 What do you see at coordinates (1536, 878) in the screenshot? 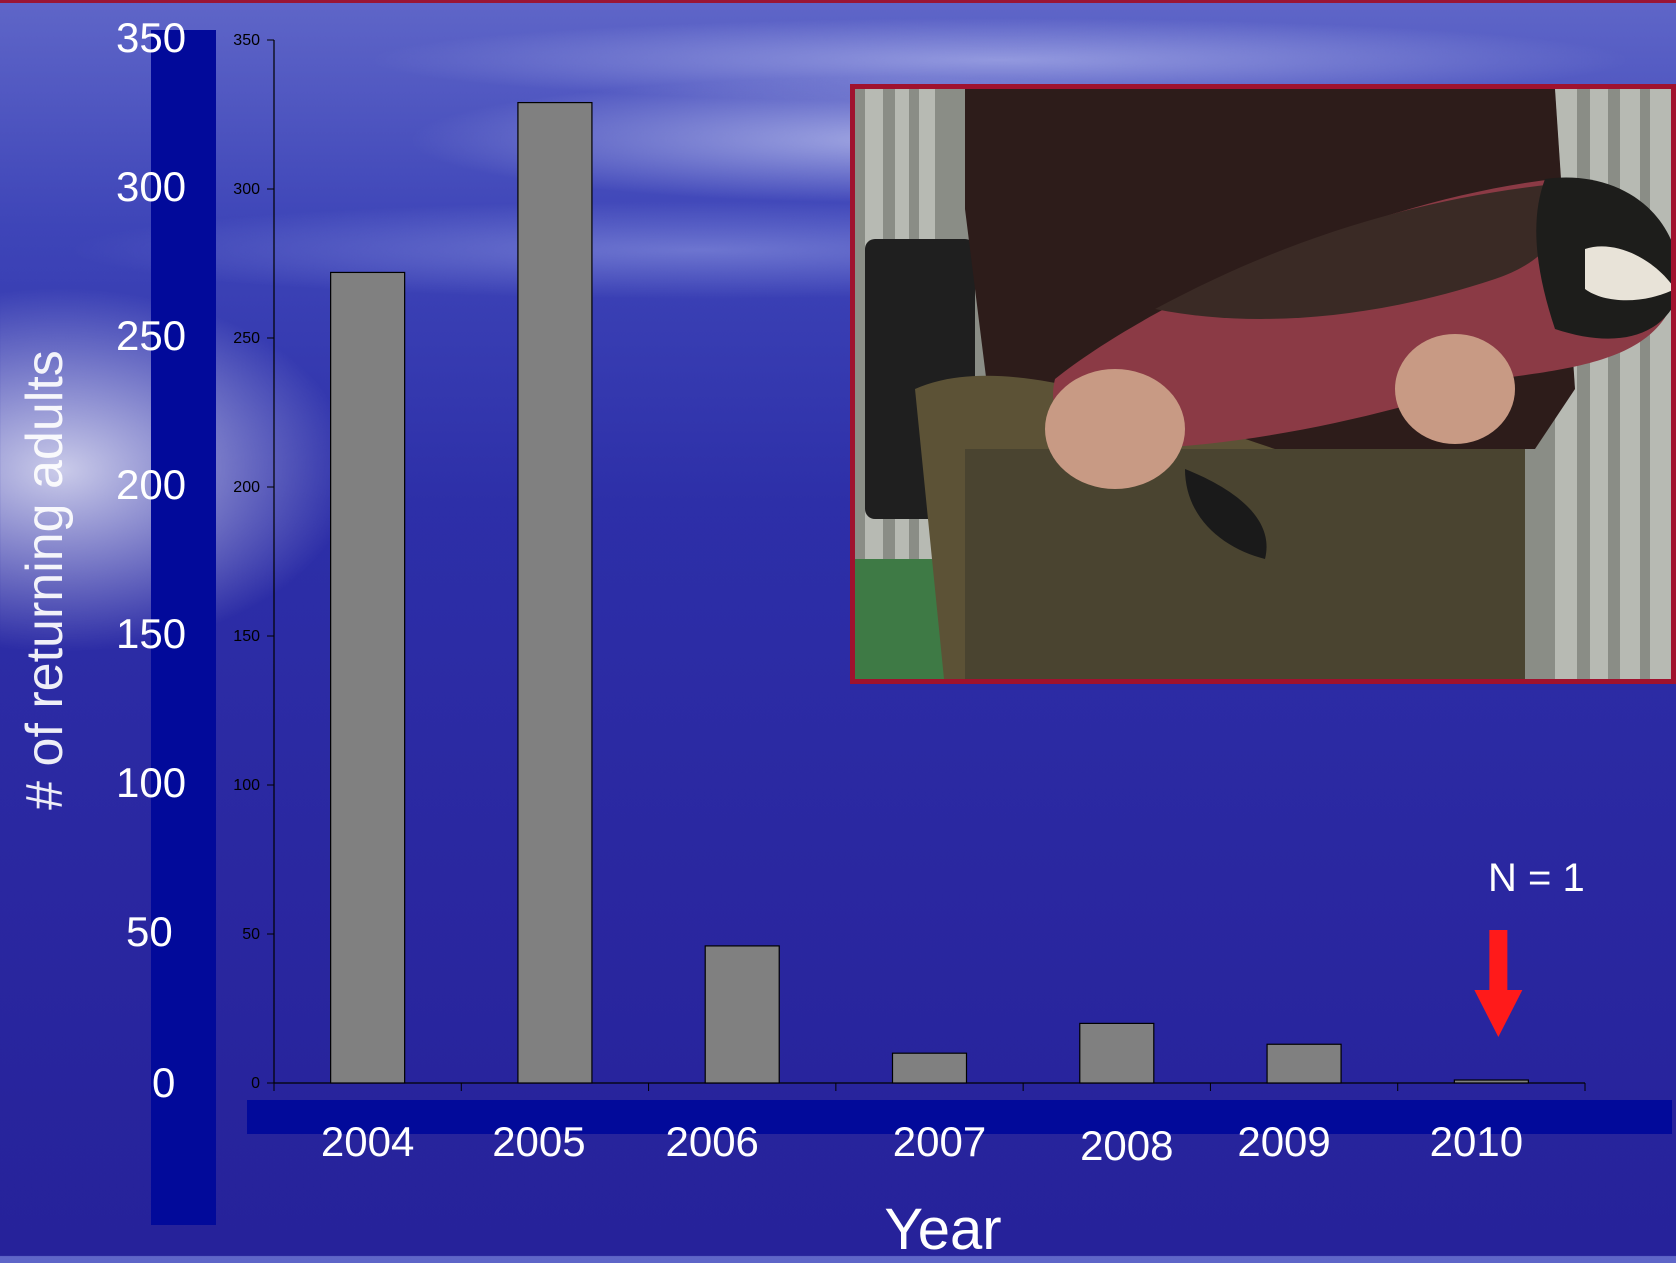
I see `annotation-n-equals-1: N = 1` at bounding box center [1536, 878].